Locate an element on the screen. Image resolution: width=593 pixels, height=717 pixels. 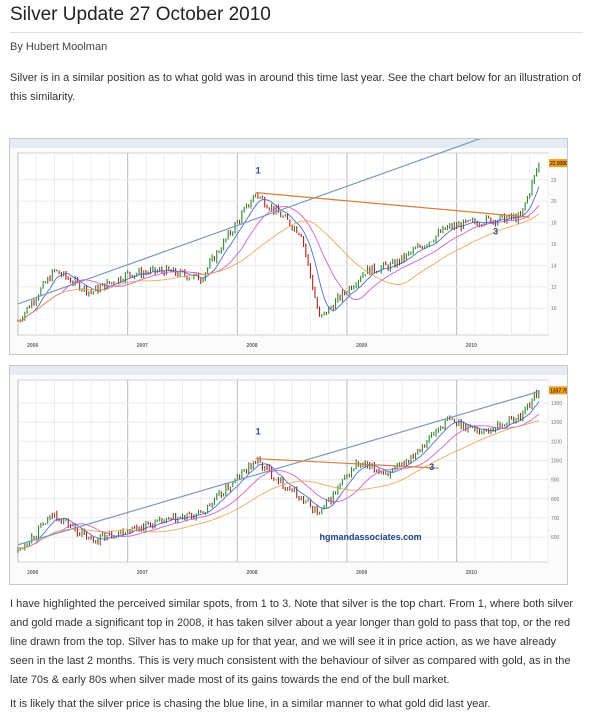
y-tick-label: 16 is located at coordinates (554, 245).